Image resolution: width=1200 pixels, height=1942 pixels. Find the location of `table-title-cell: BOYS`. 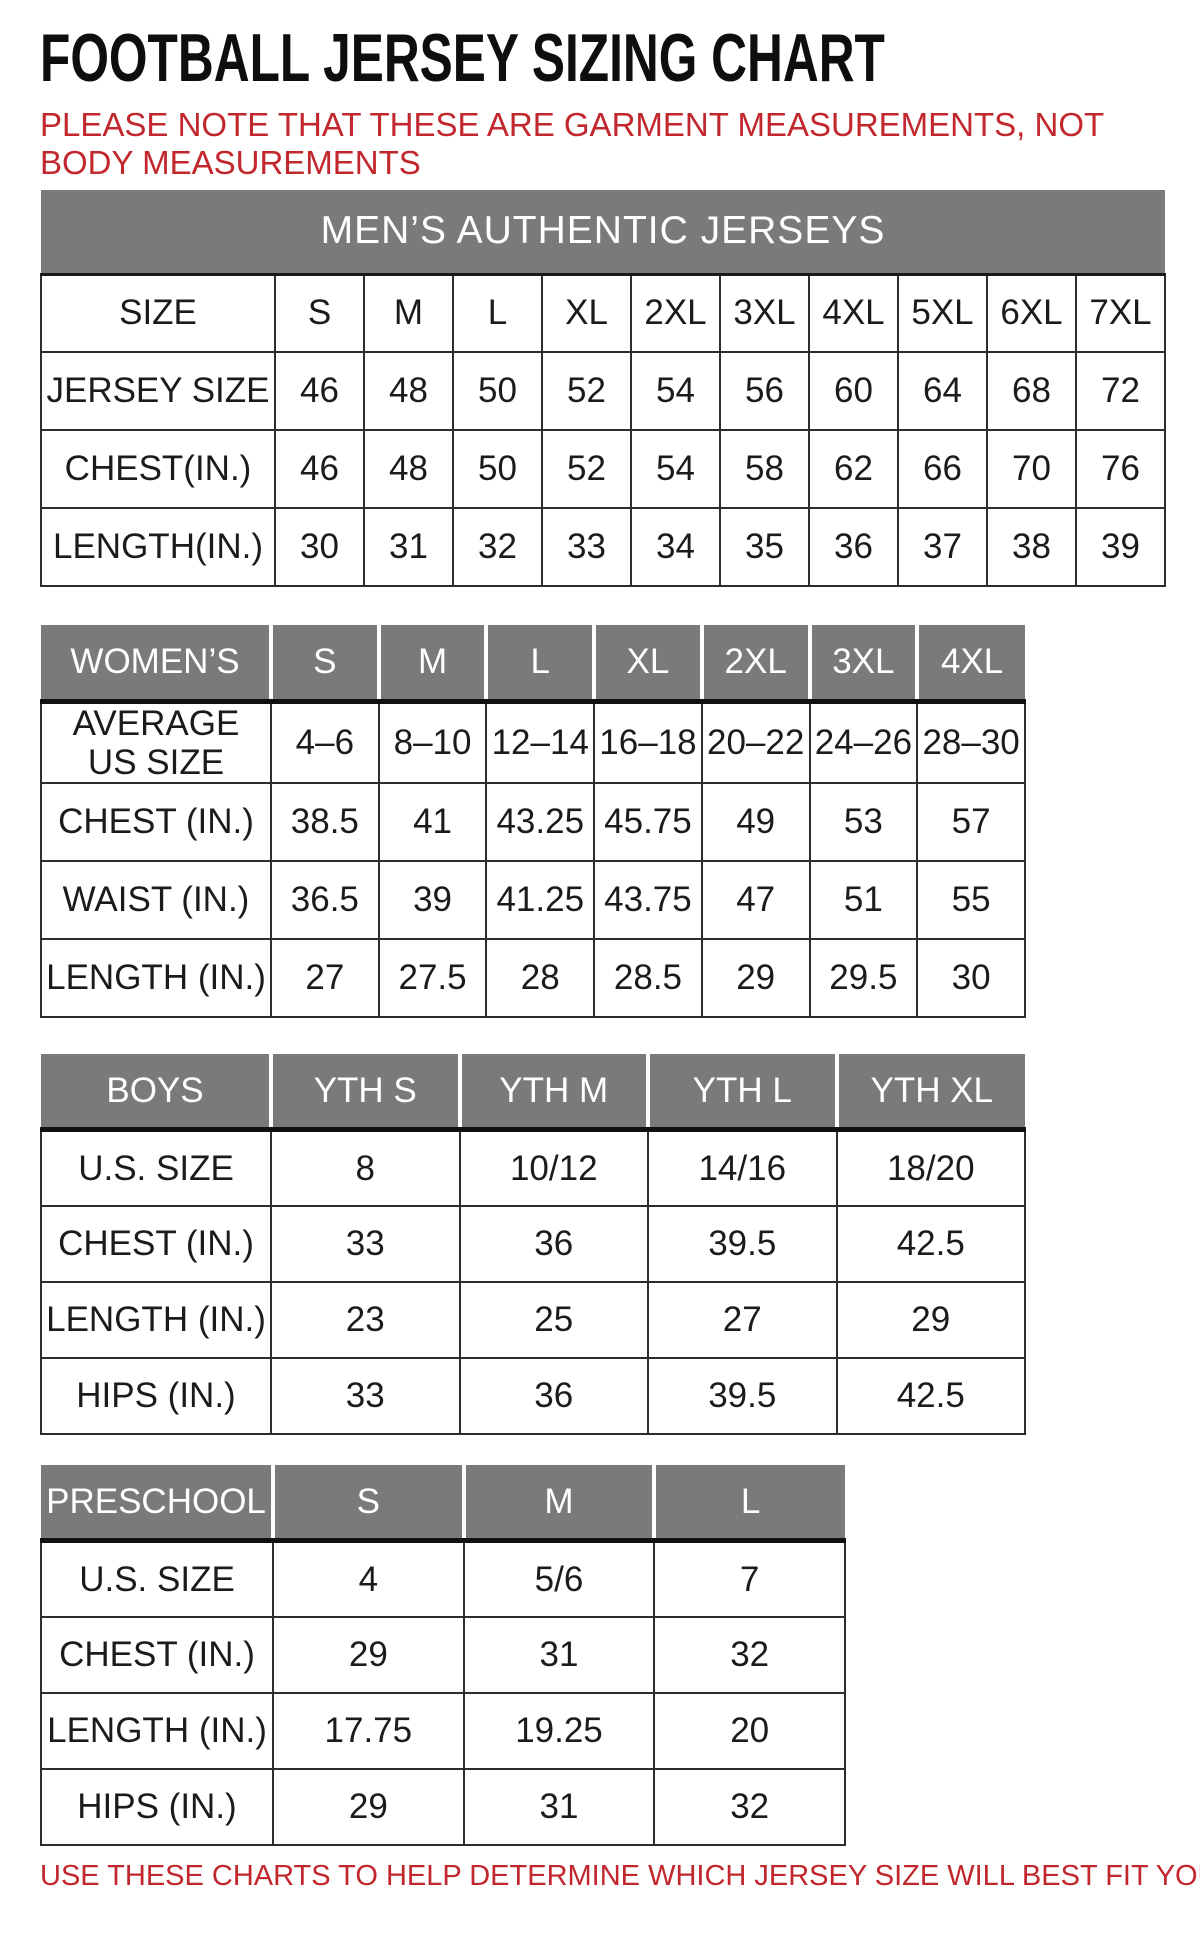

table-title-cell: BOYS is located at coordinates (157, 1093).